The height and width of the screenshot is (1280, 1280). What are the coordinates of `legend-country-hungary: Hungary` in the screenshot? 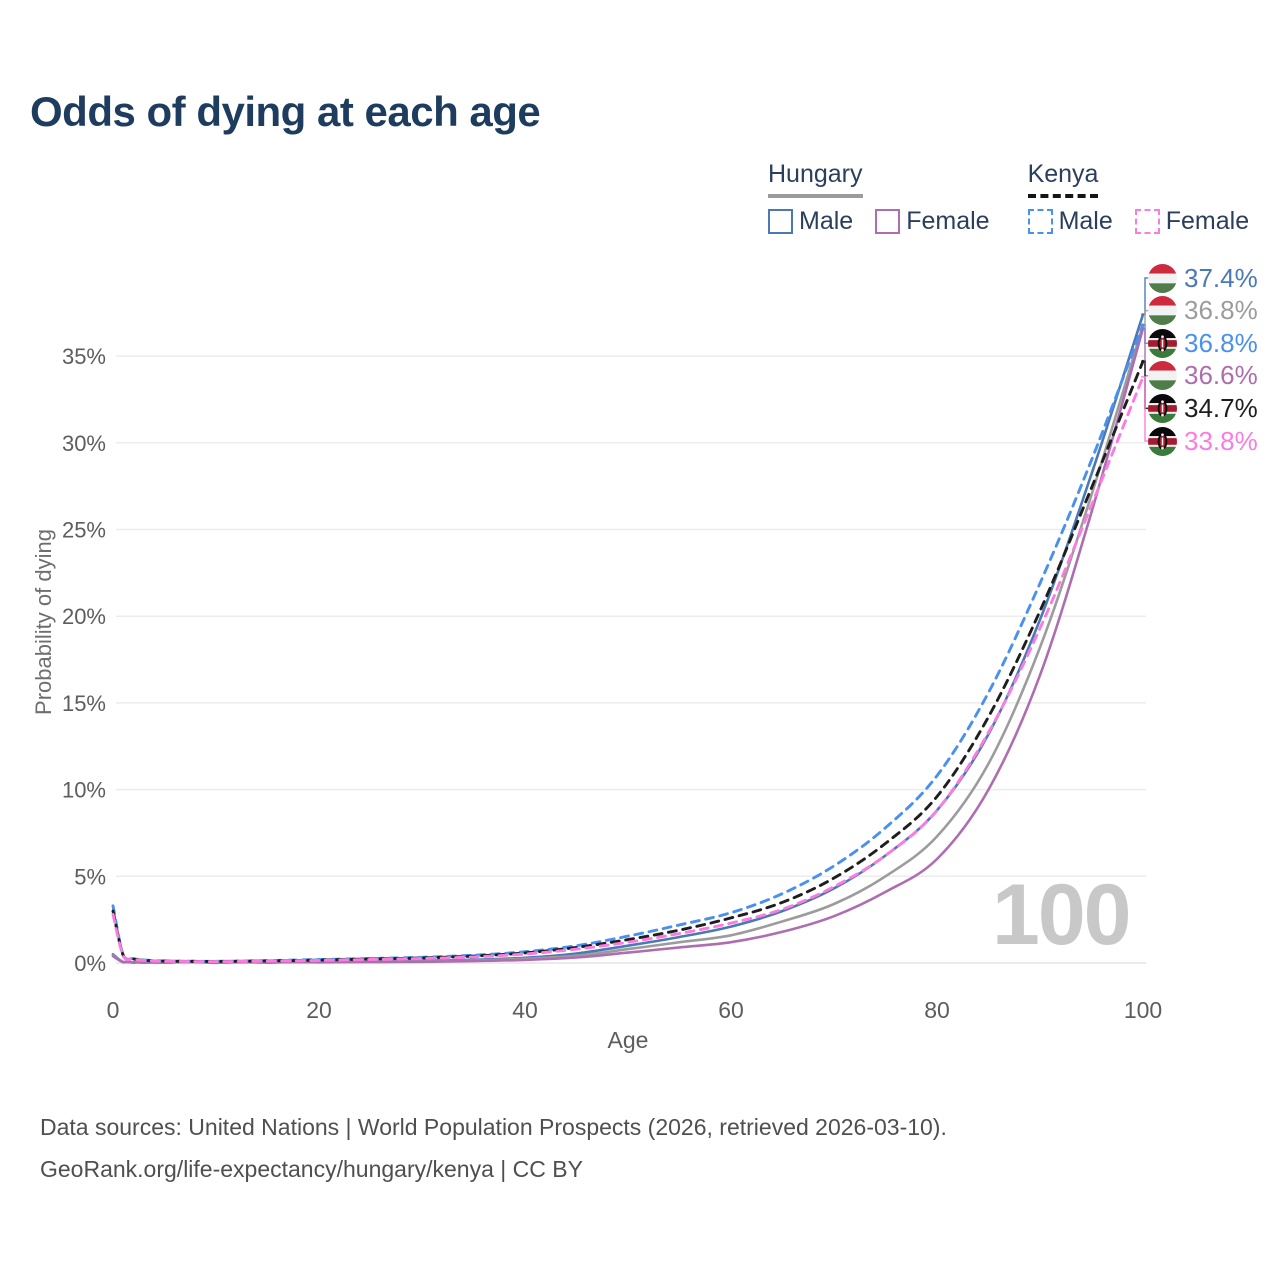 It's located at (879, 179).